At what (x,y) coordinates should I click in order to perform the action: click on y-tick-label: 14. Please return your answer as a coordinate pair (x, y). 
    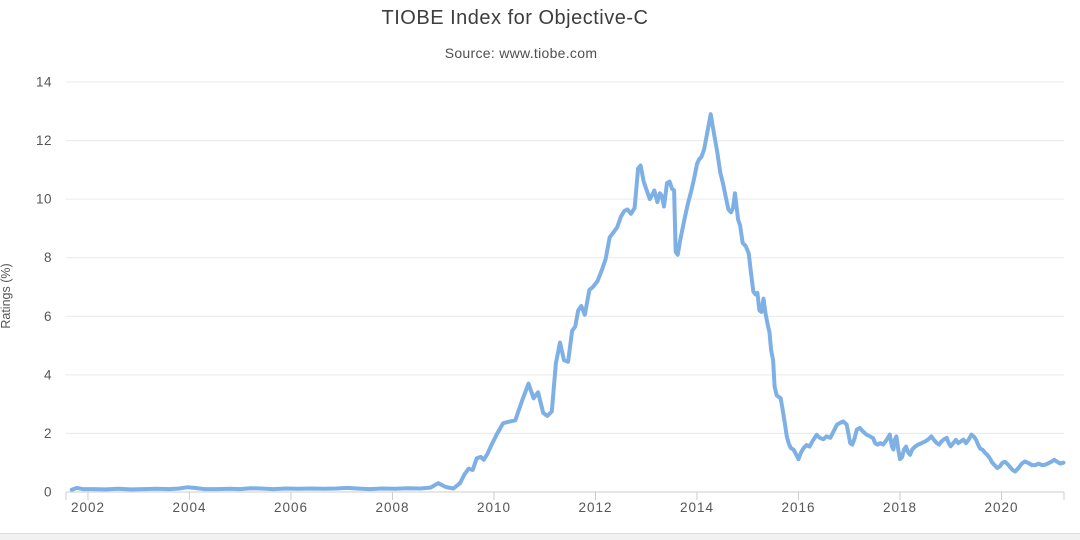
    Looking at the image, I should click on (44, 82).